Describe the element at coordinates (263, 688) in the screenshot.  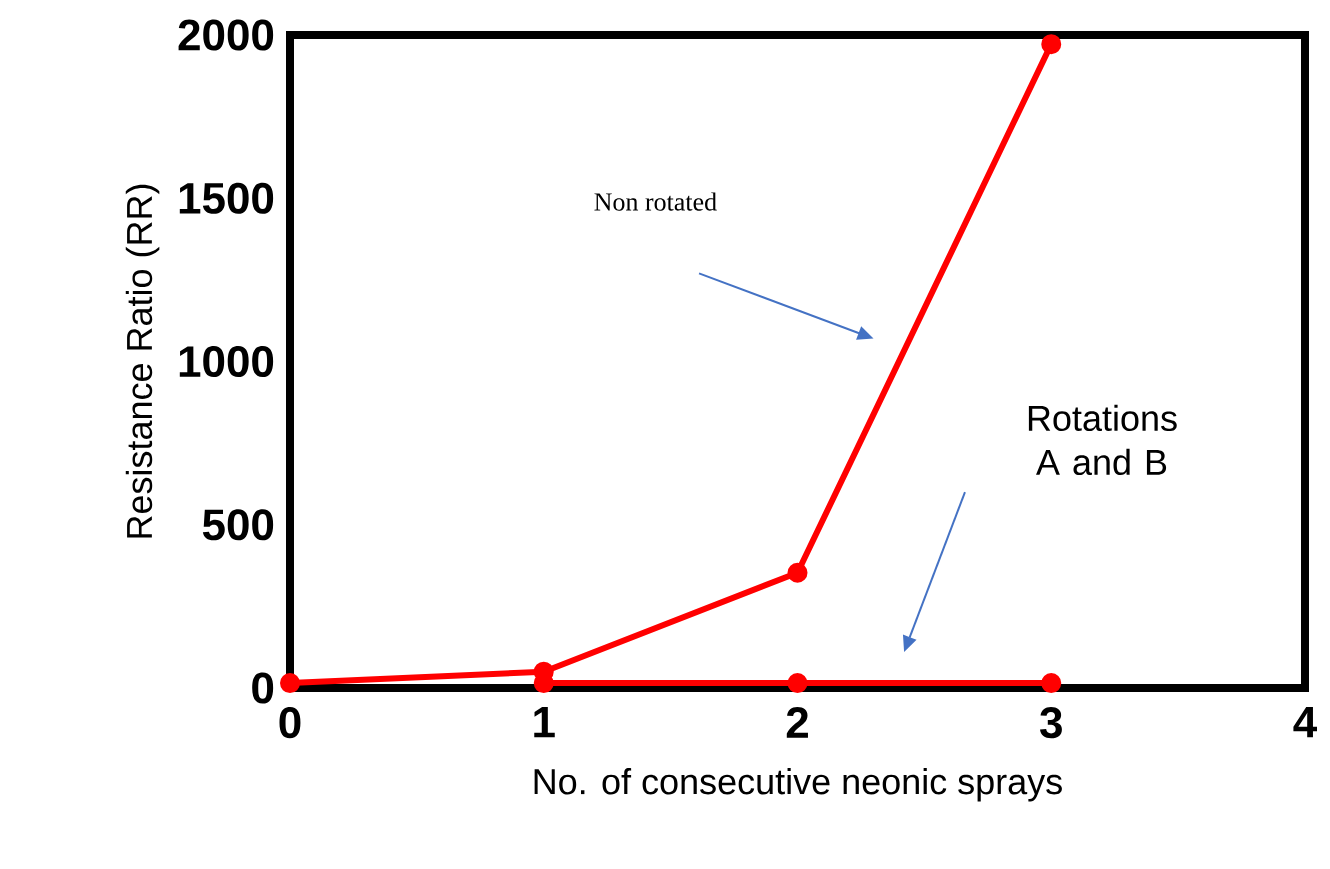
I see `y-tick-label: 0` at that location.